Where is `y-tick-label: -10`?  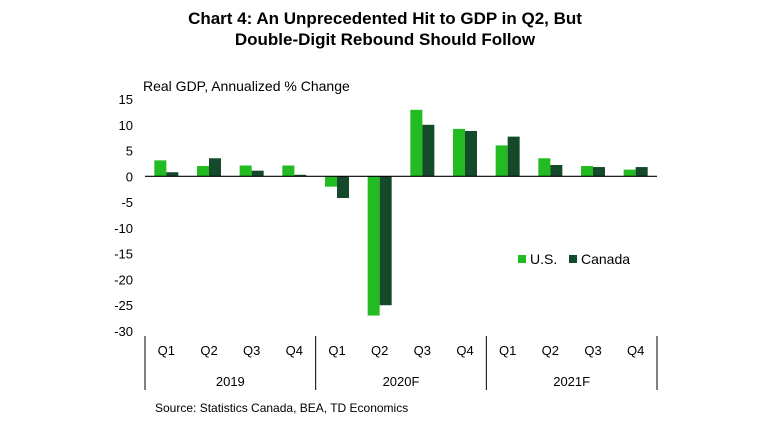 y-tick-label: -10 is located at coordinates (123, 228).